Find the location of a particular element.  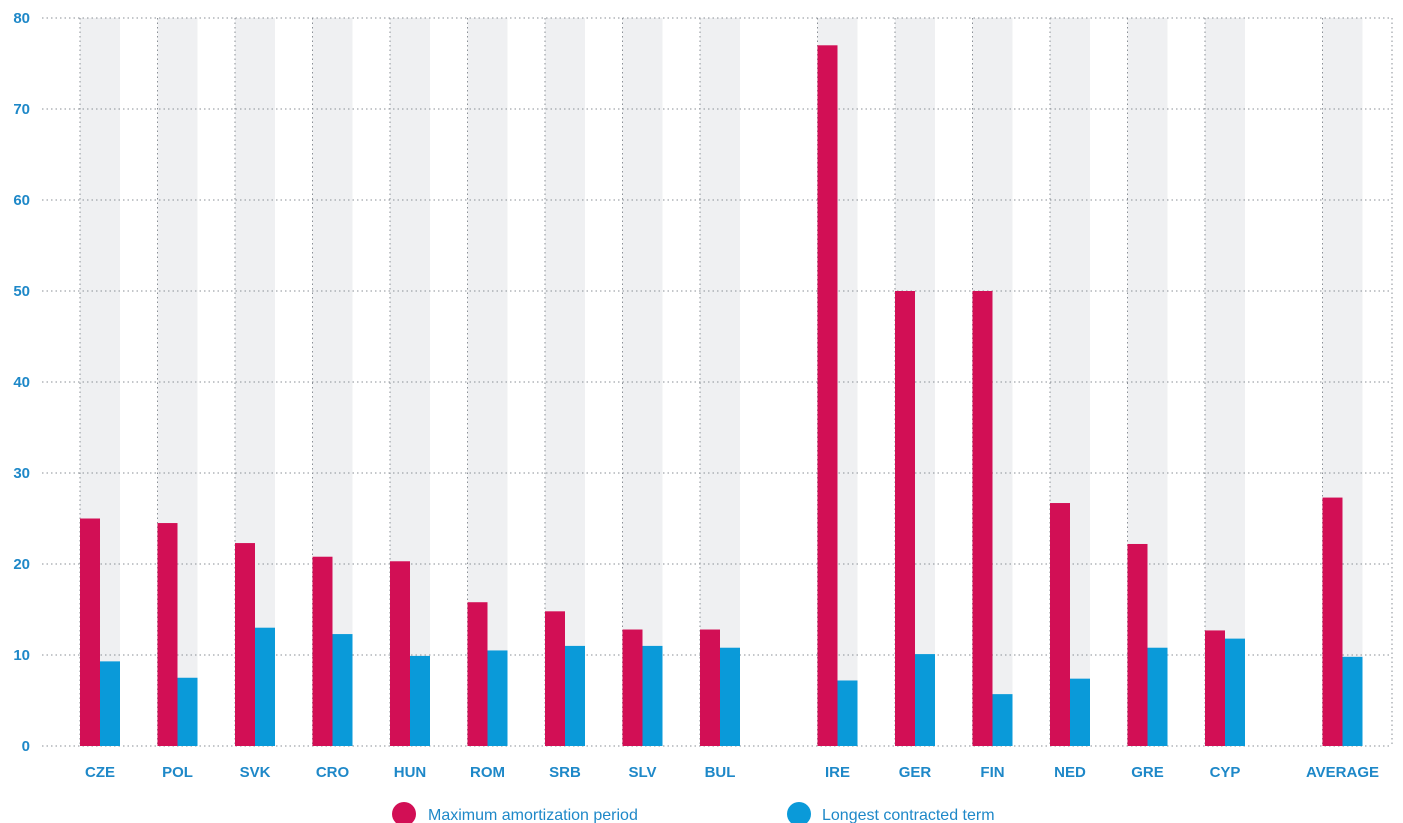

column-background-slv is located at coordinates (642, 382).